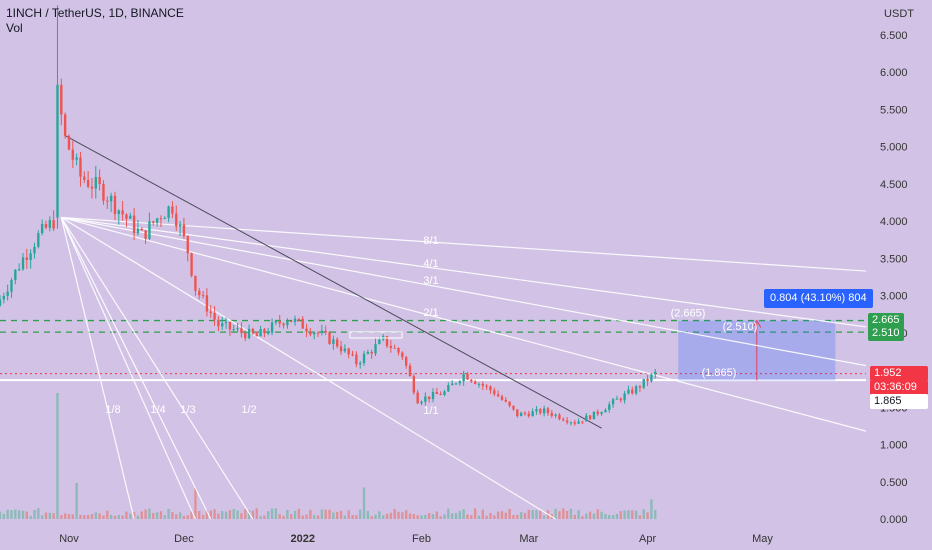  What do you see at coordinates (187, 410) in the screenshot?
I see `fan-label: 1/3` at bounding box center [187, 410].